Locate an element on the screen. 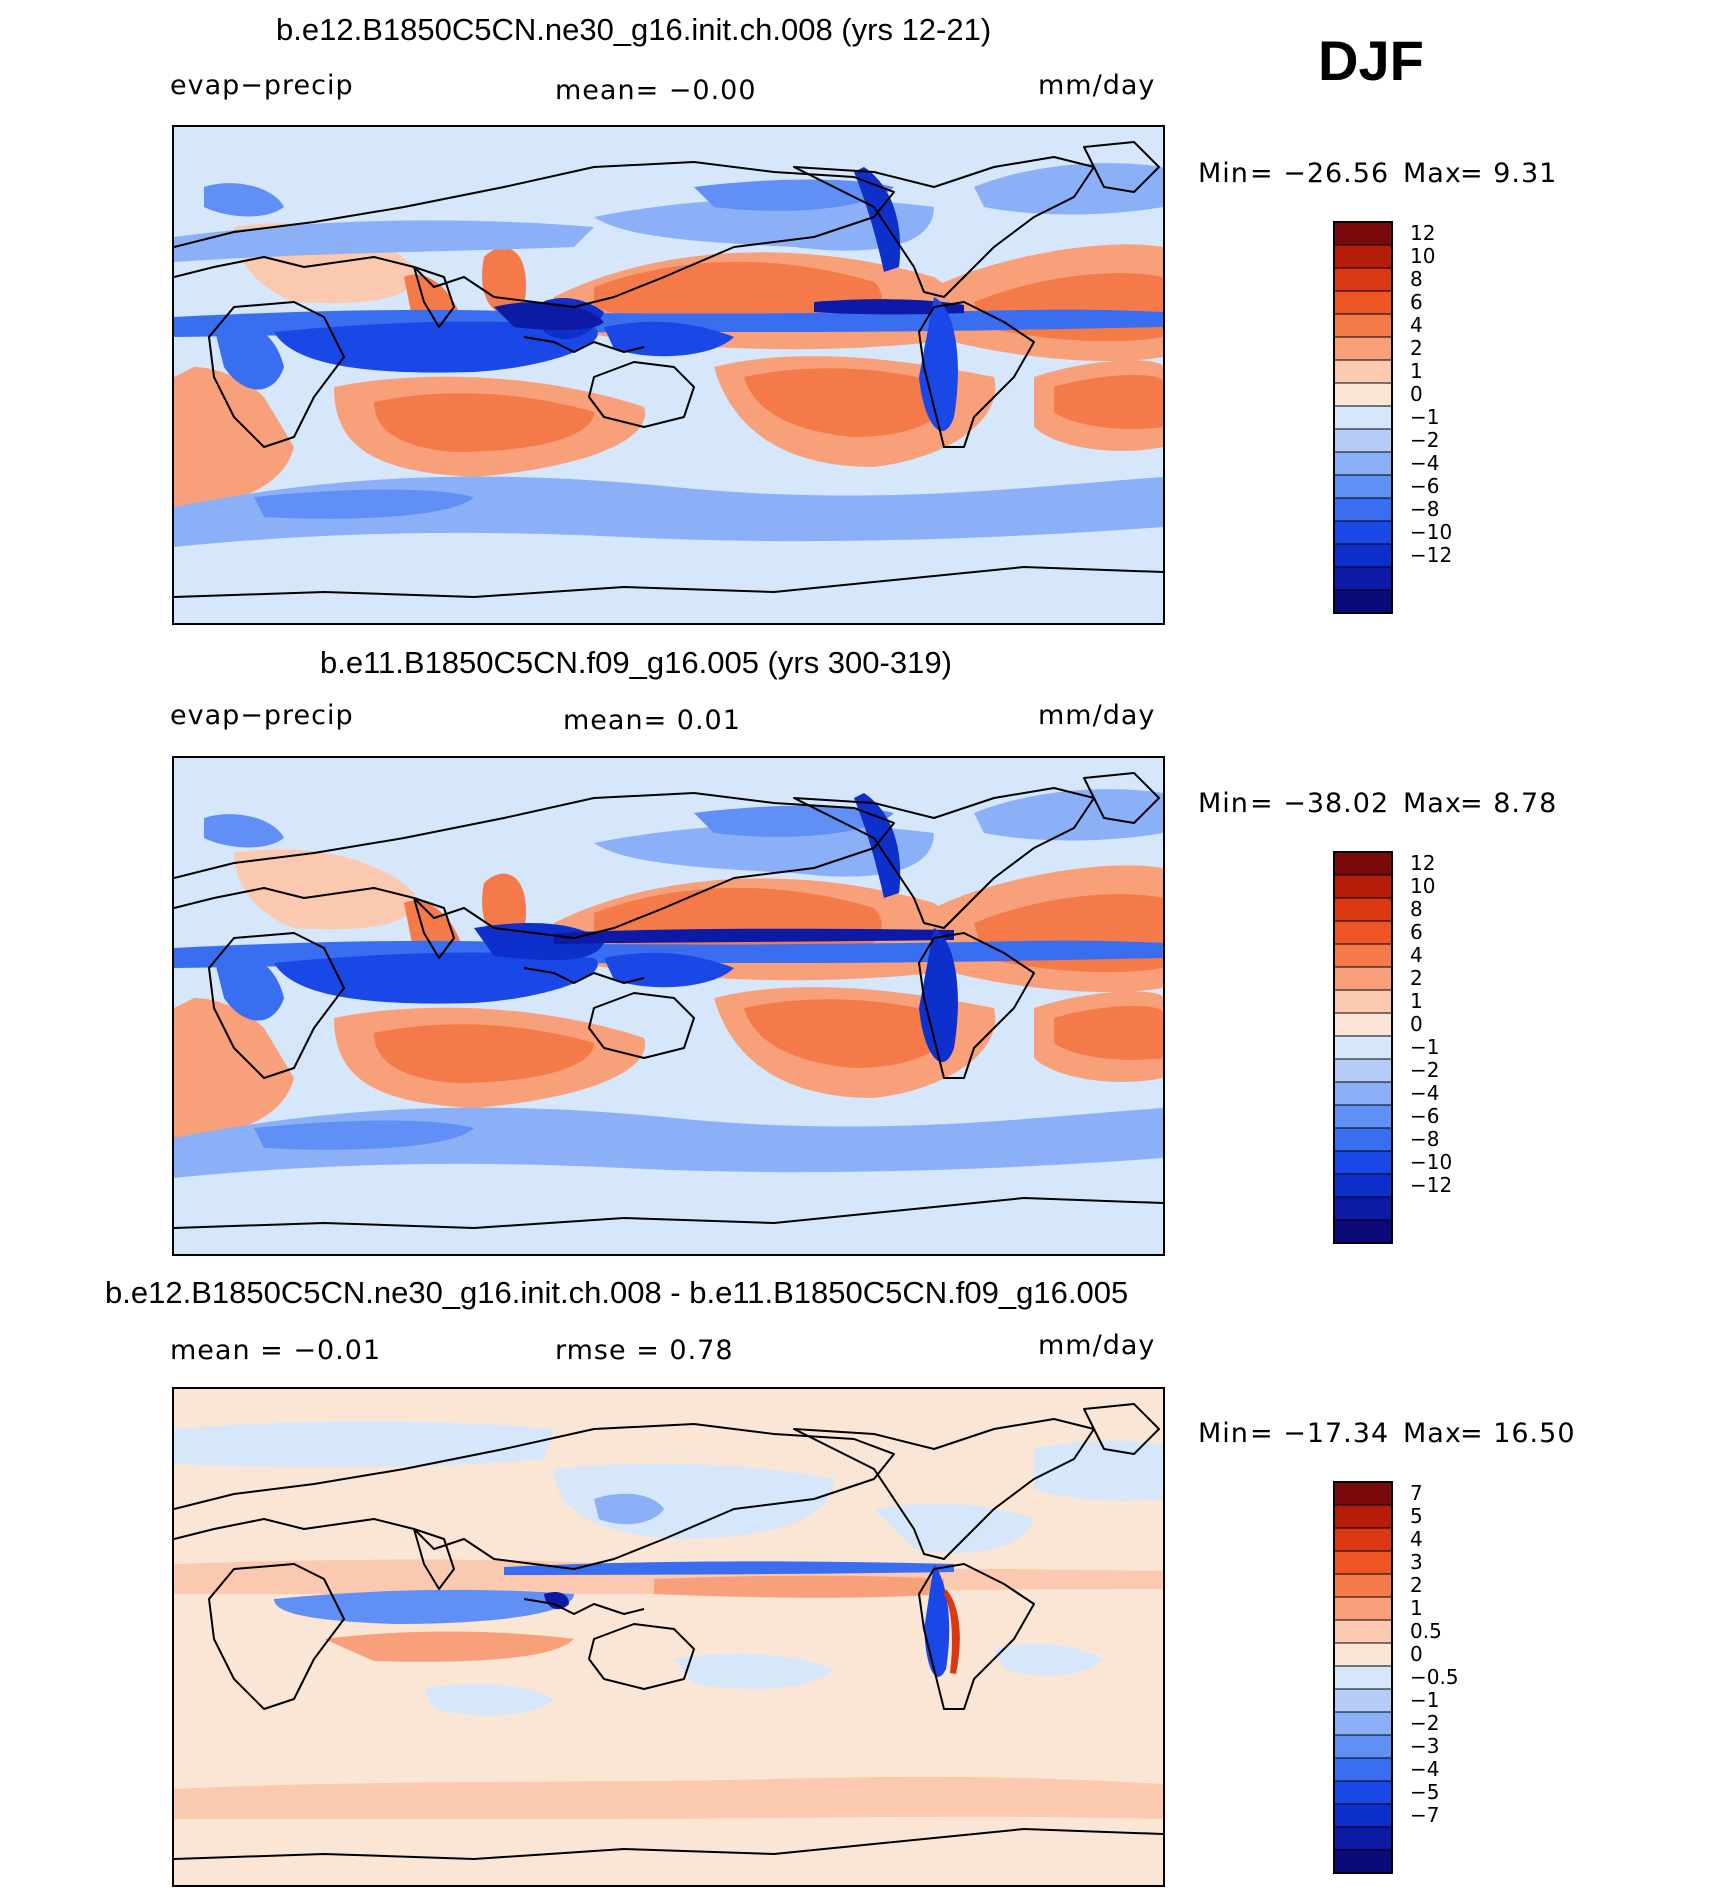  panel-1-coastlines is located at coordinates (668, 369).